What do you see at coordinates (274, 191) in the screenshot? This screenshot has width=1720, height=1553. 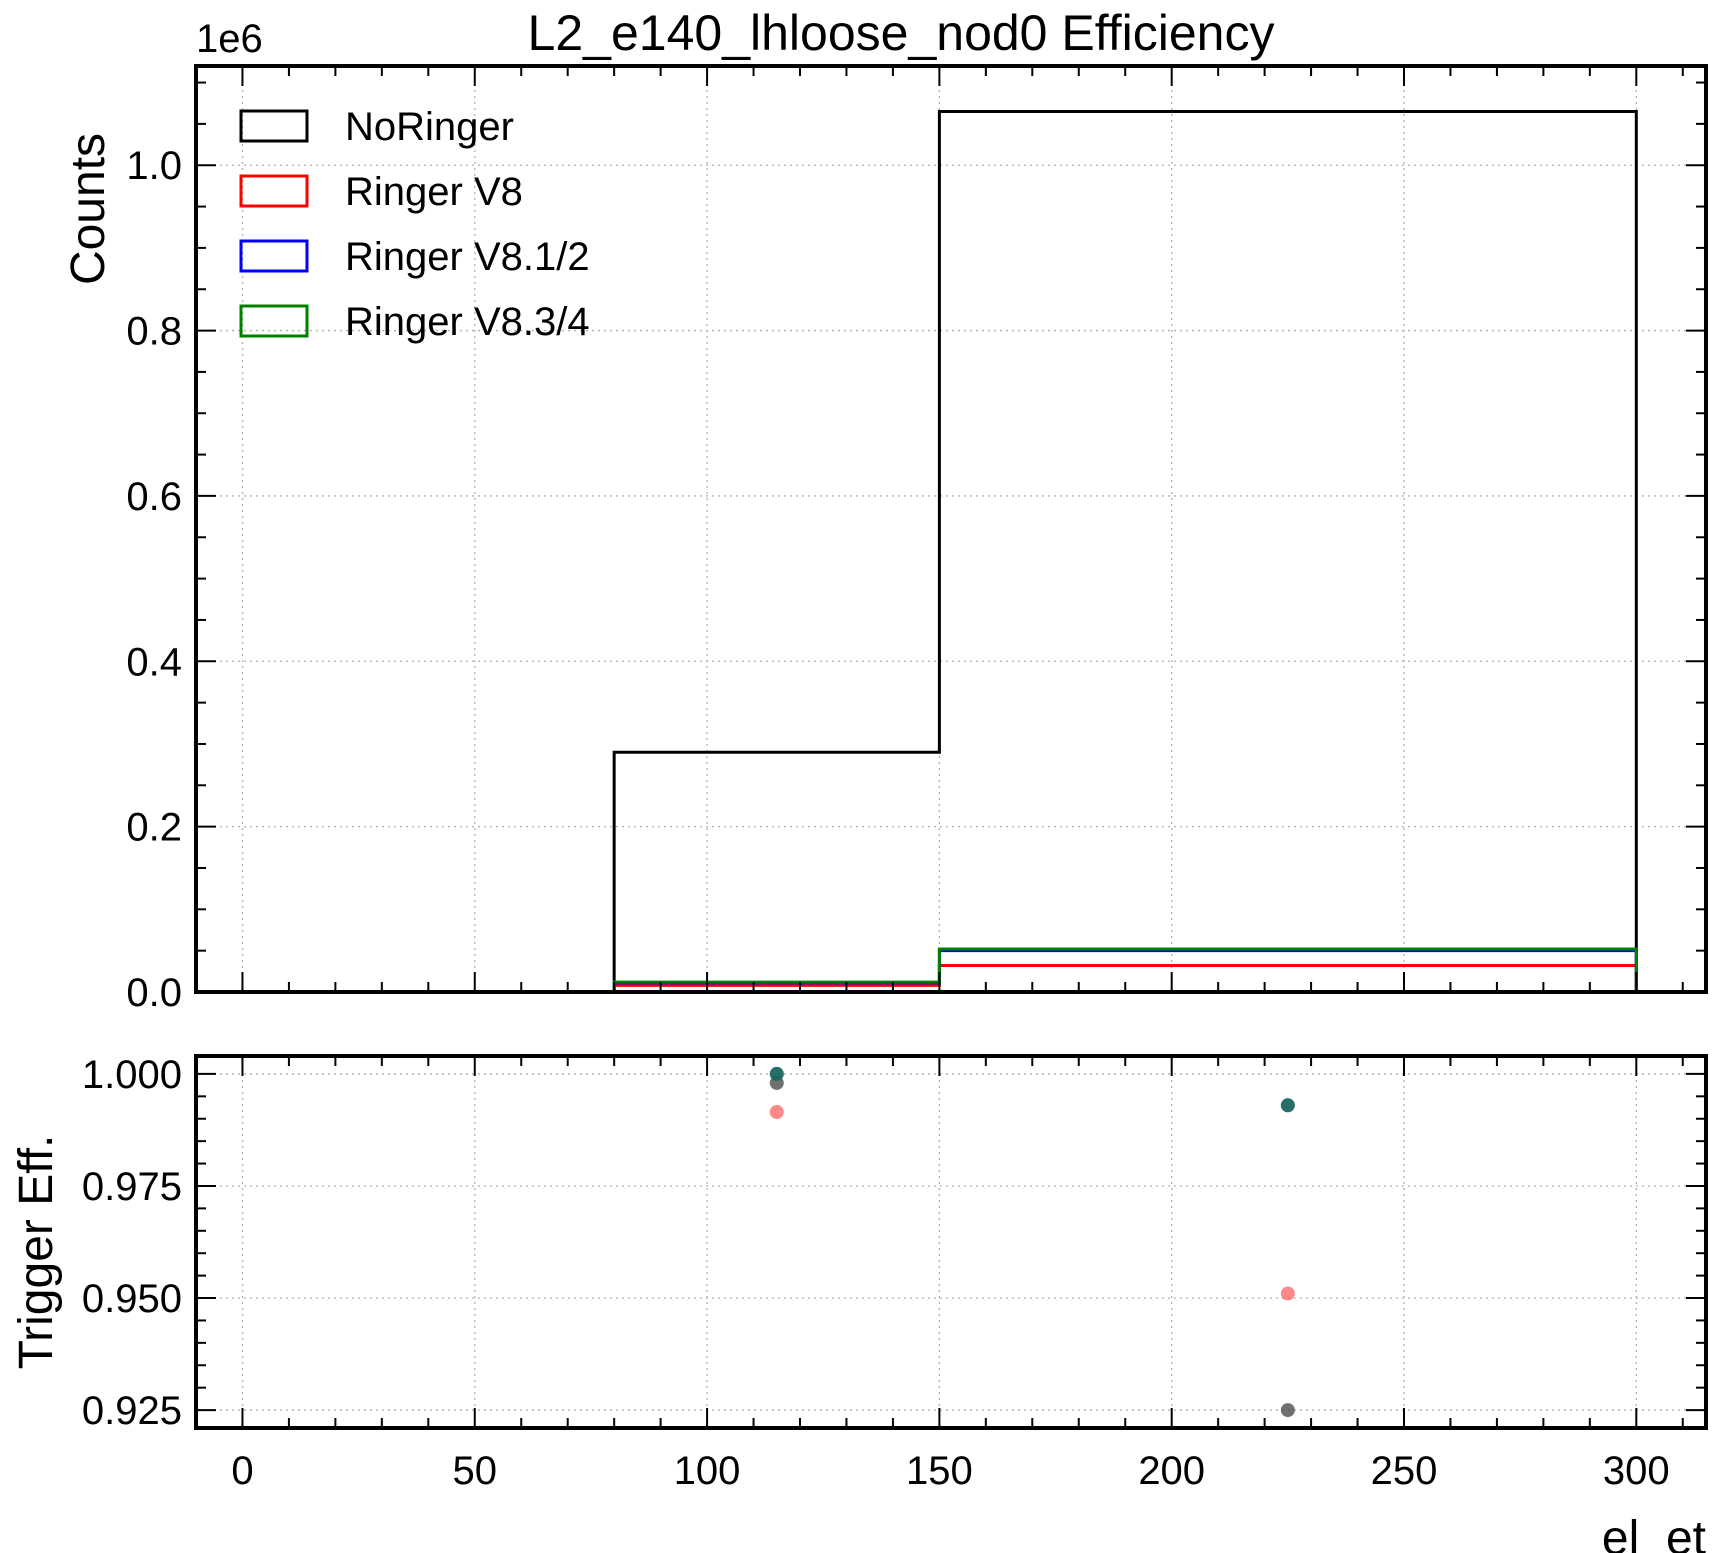 I see `legend-swatch-ringer-v8` at bounding box center [274, 191].